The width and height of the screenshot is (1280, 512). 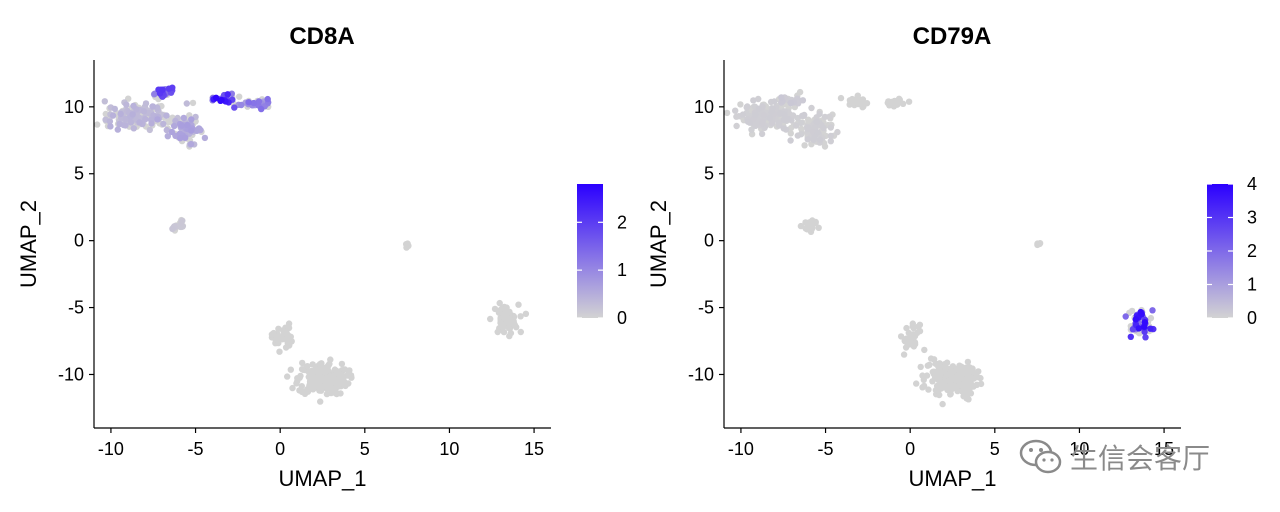 What do you see at coordinates (706, 308) in the screenshot?
I see `y-tick-label: -5` at bounding box center [706, 308].